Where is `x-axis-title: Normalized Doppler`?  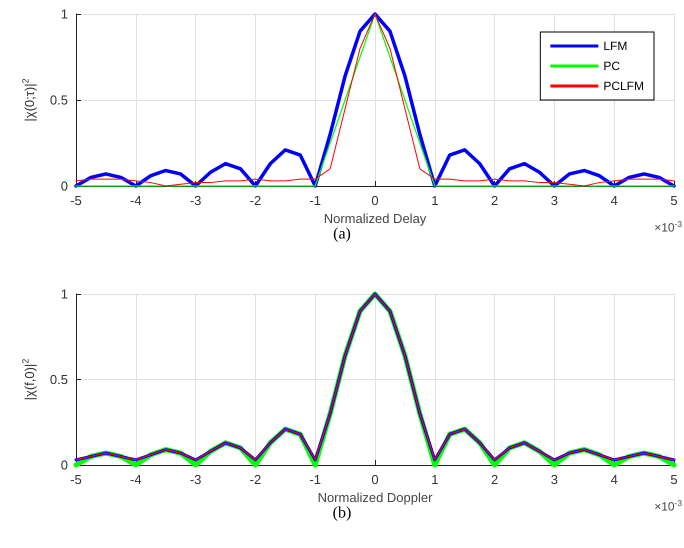
x-axis-title: Normalized Doppler is located at coordinates (376, 497).